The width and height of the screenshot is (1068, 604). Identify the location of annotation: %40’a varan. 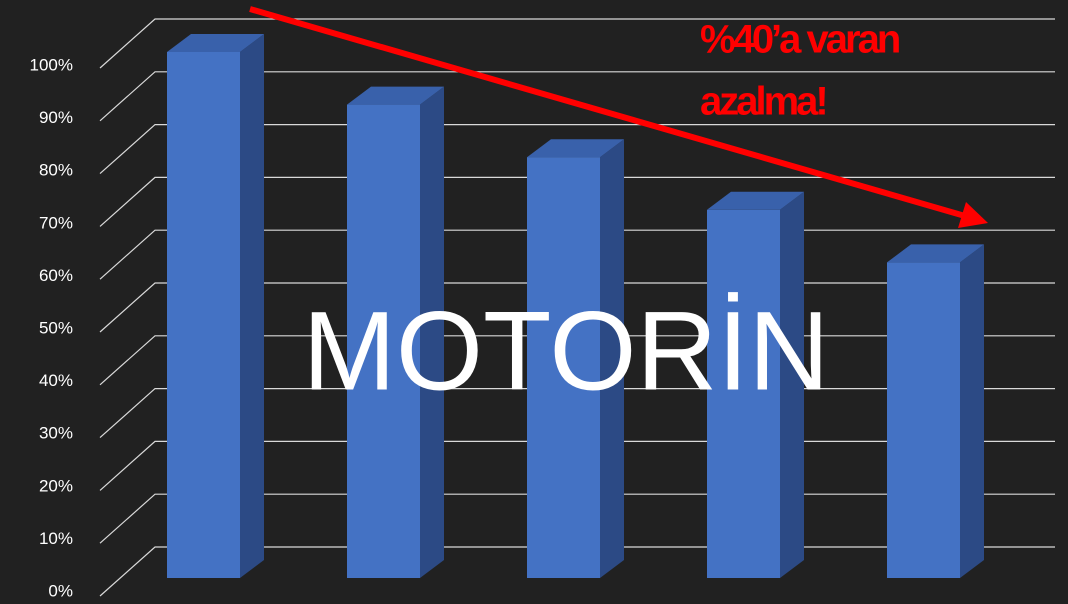
(799, 40).